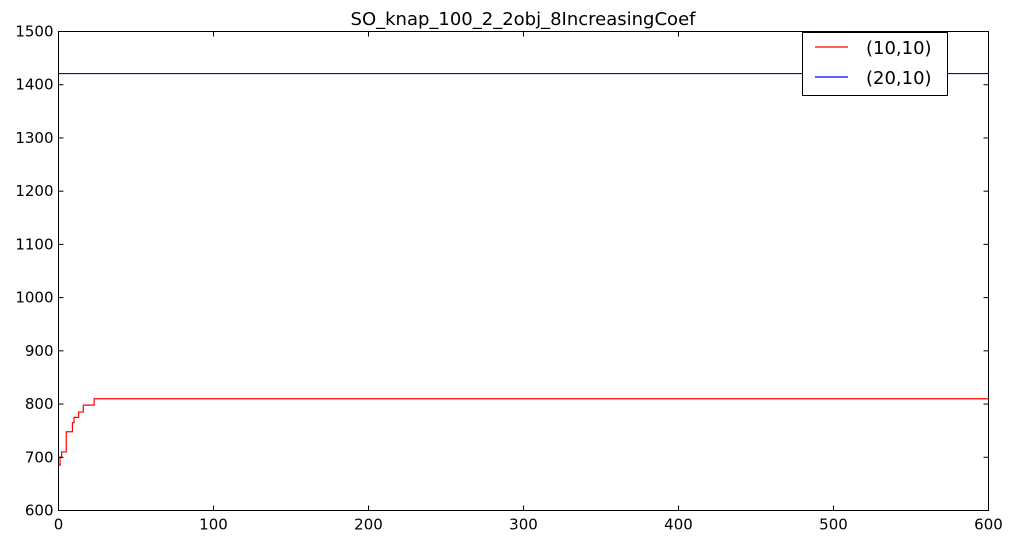 The image size is (1013, 542). I want to click on x-tick-label: 100, so click(213, 525).